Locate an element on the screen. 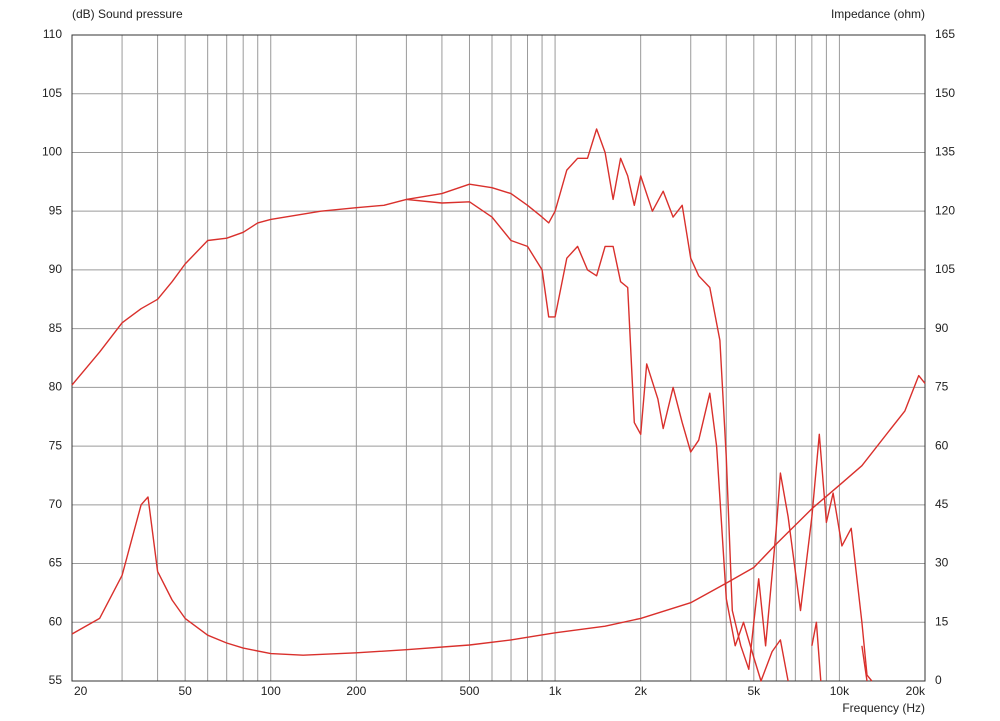  x-tick-label: 20 is located at coordinates (81, 691).